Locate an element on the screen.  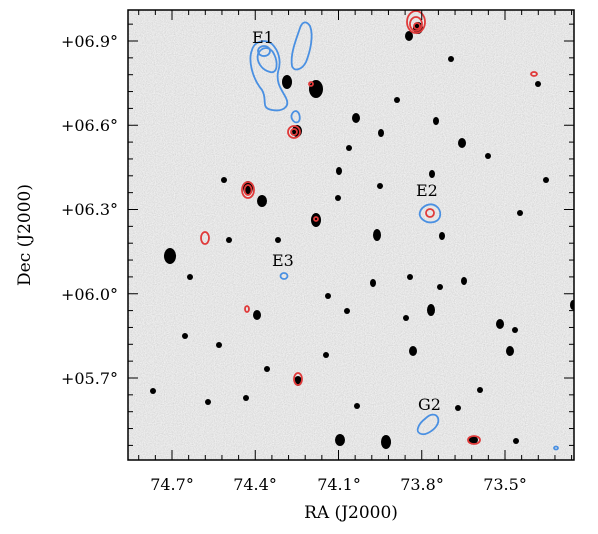
contour-red-e is located at coordinates (298, 379).